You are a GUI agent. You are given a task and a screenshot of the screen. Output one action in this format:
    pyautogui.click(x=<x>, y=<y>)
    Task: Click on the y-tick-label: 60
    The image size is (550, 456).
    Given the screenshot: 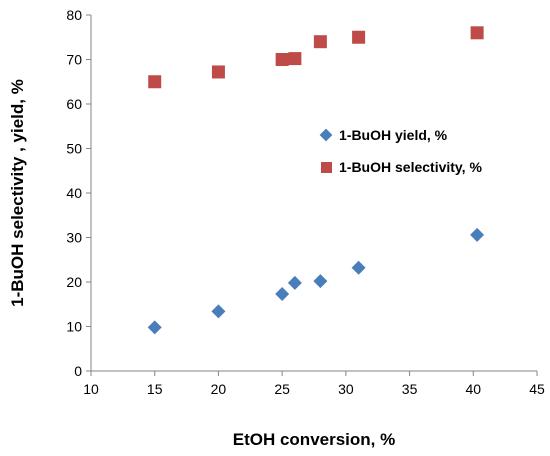 What is the action you would take?
    pyautogui.click(x=74, y=104)
    